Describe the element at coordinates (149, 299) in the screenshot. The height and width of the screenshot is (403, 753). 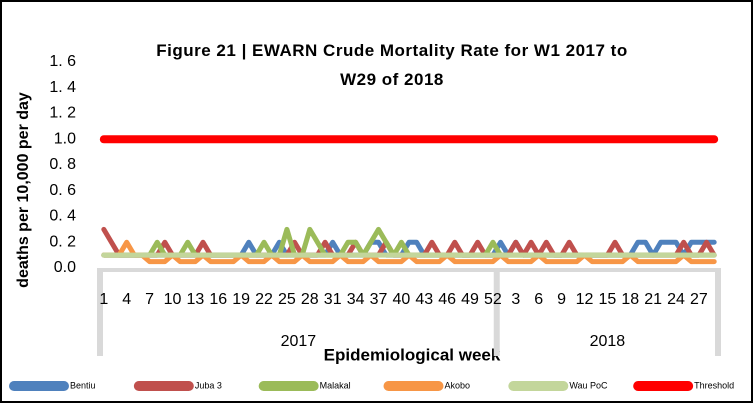
I see `x-tick-label: 7` at that location.